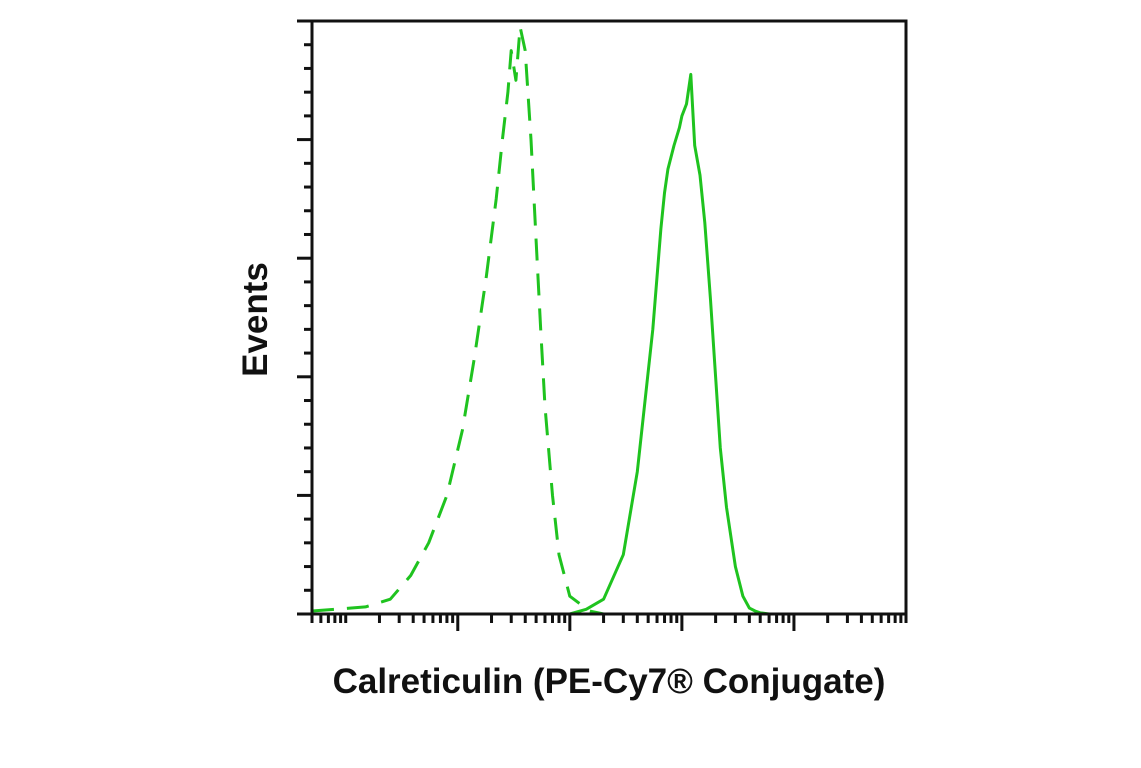 This screenshot has width=1141, height=768. I want to click on y-axis-title: Events, so click(255, 319).